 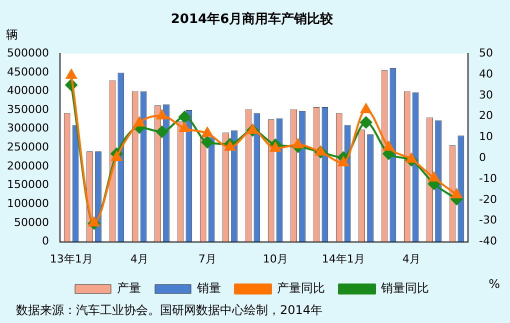 What do you see at coordinates (27, 203) in the screenshot?
I see `y-tick-label: 100000` at bounding box center [27, 203].